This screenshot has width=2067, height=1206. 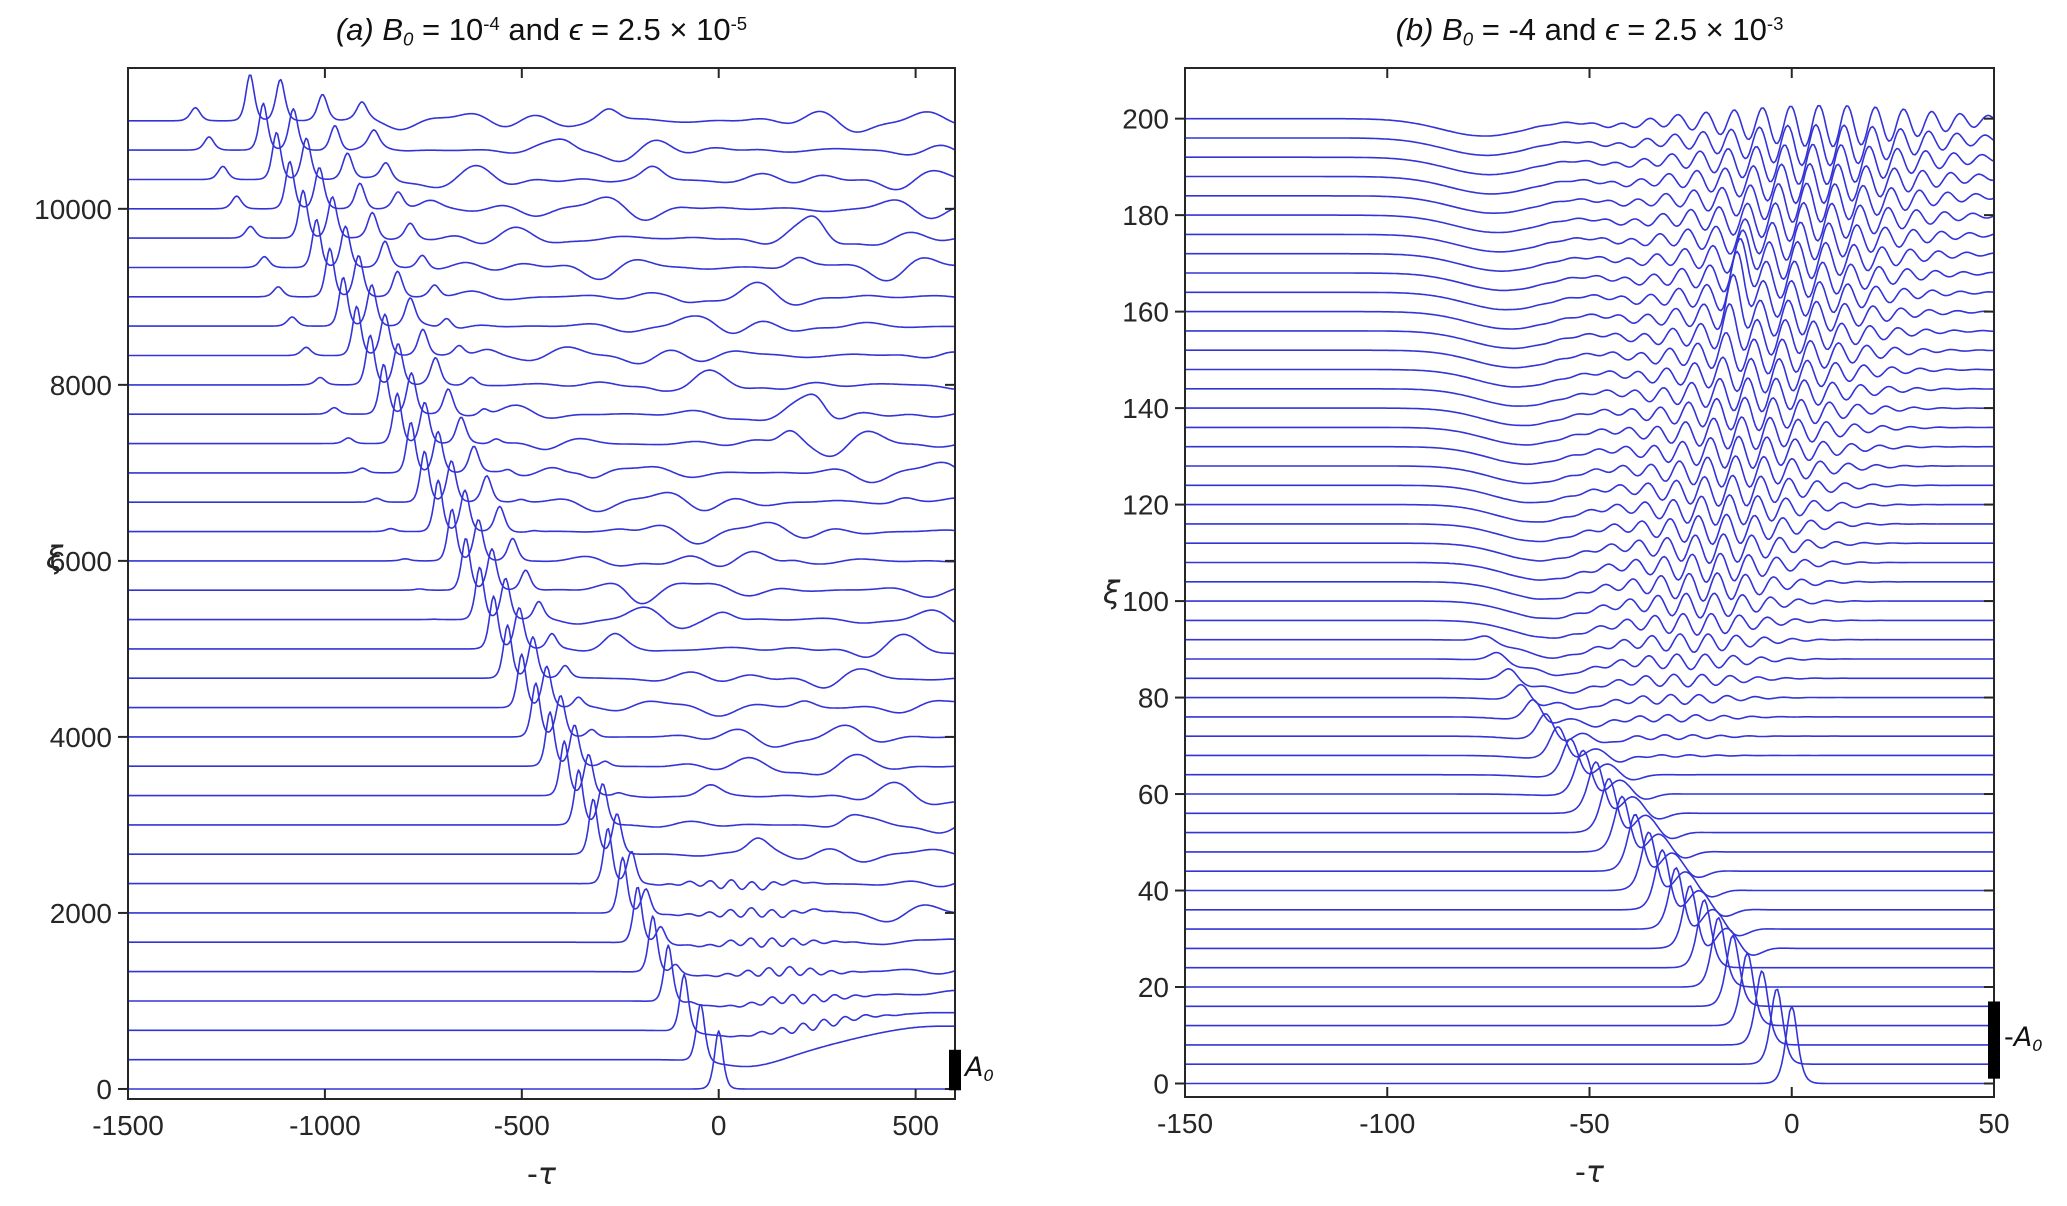 I want to click on y-tick-label: 10000, so click(x=73, y=209).